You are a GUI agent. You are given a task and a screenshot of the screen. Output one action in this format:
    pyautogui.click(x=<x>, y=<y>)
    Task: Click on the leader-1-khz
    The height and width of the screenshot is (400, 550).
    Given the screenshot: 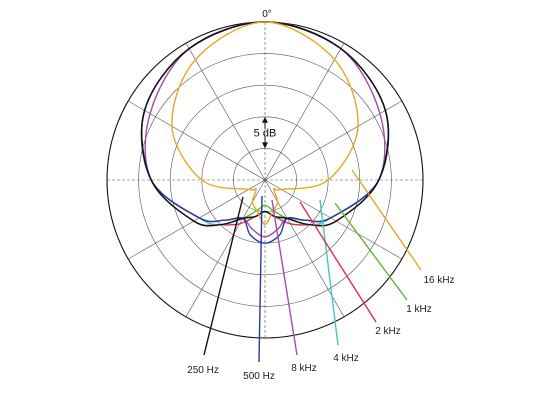 What is the action you would take?
    pyautogui.click(x=371, y=251)
    